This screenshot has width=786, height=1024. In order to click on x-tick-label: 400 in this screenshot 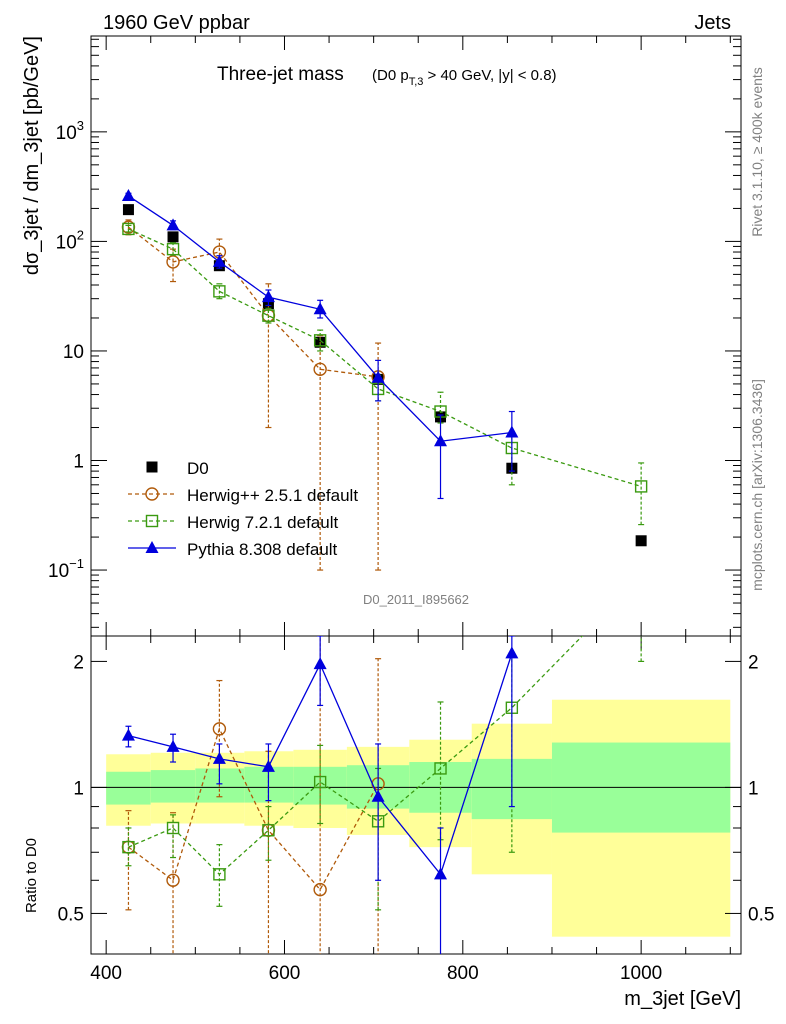, I will do `click(106, 973)`.